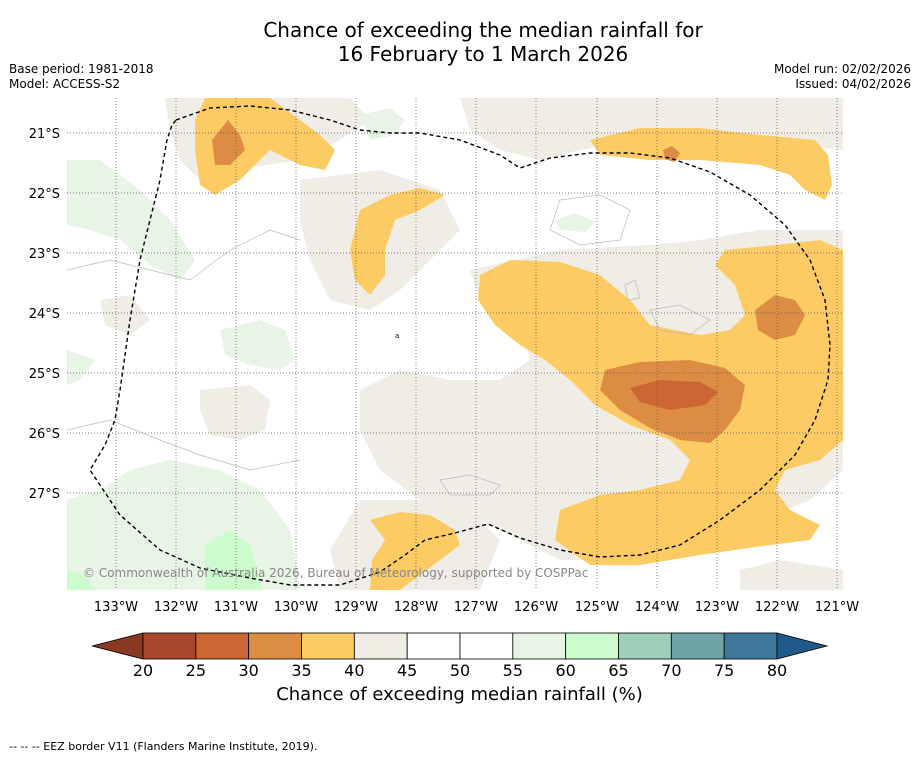 The height and width of the screenshot is (758, 919). I want to click on lat-label: 24°S, so click(44, 314).